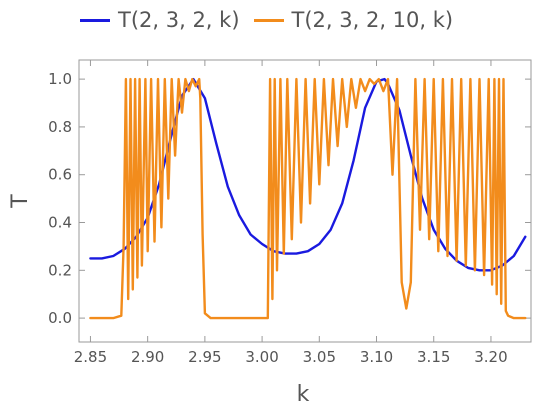 The width and height of the screenshot is (540, 410). What do you see at coordinates (60, 318) in the screenshot?
I see `y-tick-label: 0.0` at bounding box center [60, 318].